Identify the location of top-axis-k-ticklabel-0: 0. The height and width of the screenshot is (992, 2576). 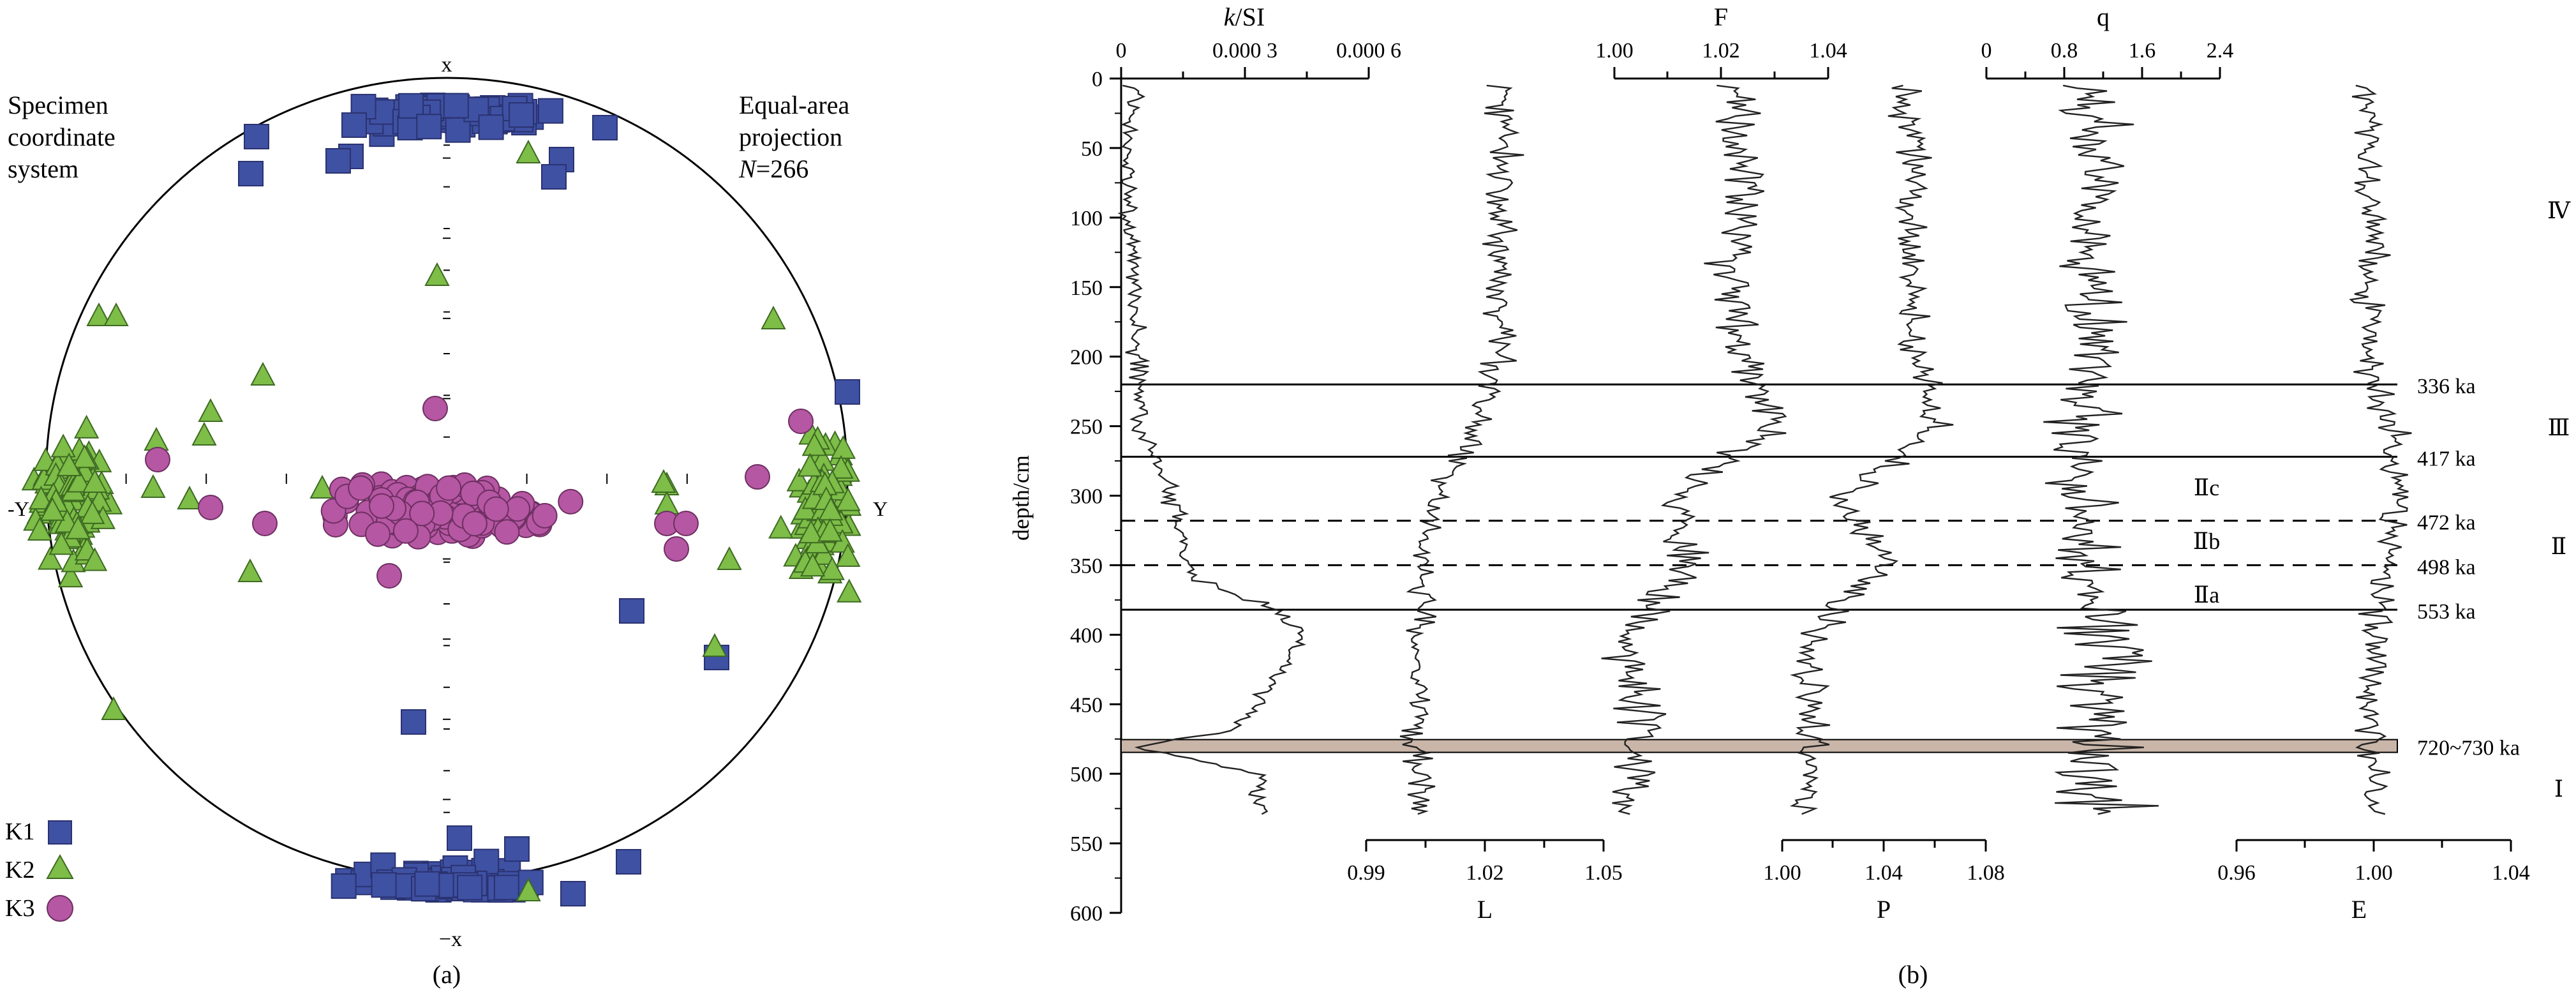
(1121, 51).